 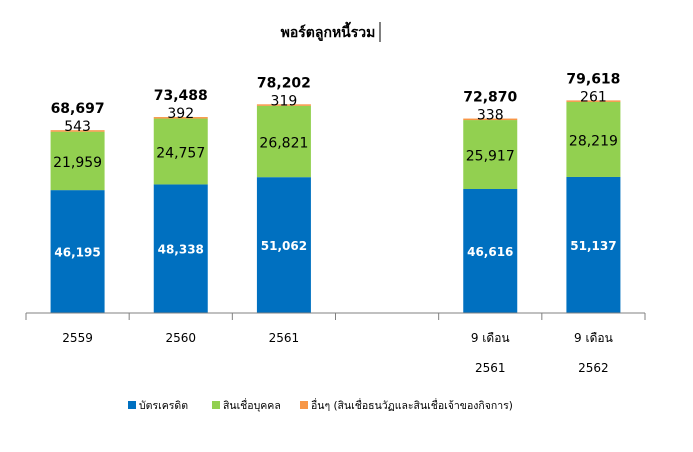 What do you see at coordinates (335, 343) in the screenshot?
I see `x-axis: 2559 2560 2561 9 เดือน 2561 9 เดือน 2562` at bounding box center [335, 343].